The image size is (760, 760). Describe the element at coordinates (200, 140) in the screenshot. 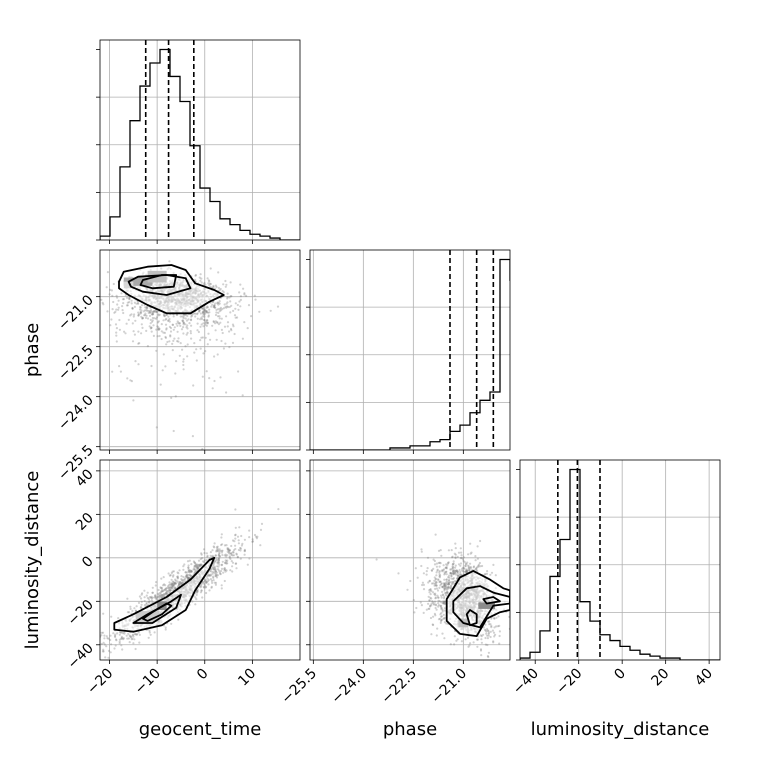

I see `panel-border` at that location.